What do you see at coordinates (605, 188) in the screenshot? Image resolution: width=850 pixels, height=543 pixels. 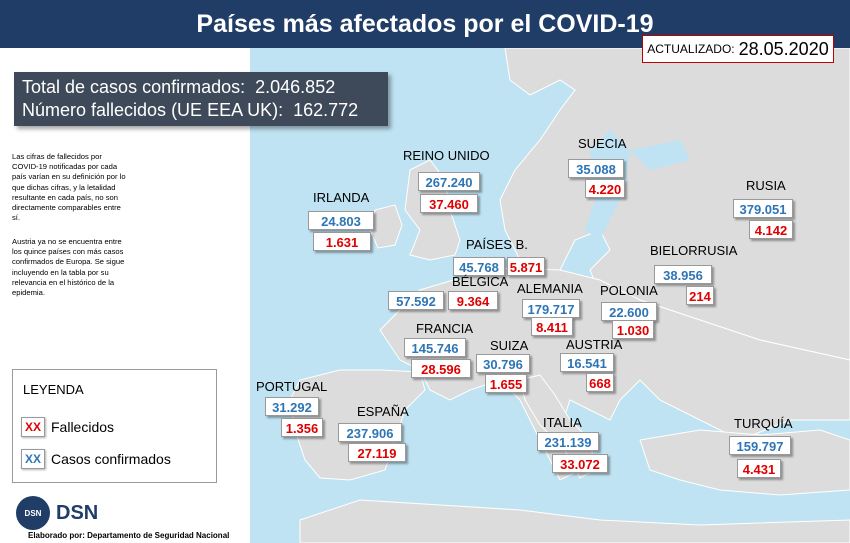 I see `deaths-suecia: 4.220` at bounding box center [605, 188].